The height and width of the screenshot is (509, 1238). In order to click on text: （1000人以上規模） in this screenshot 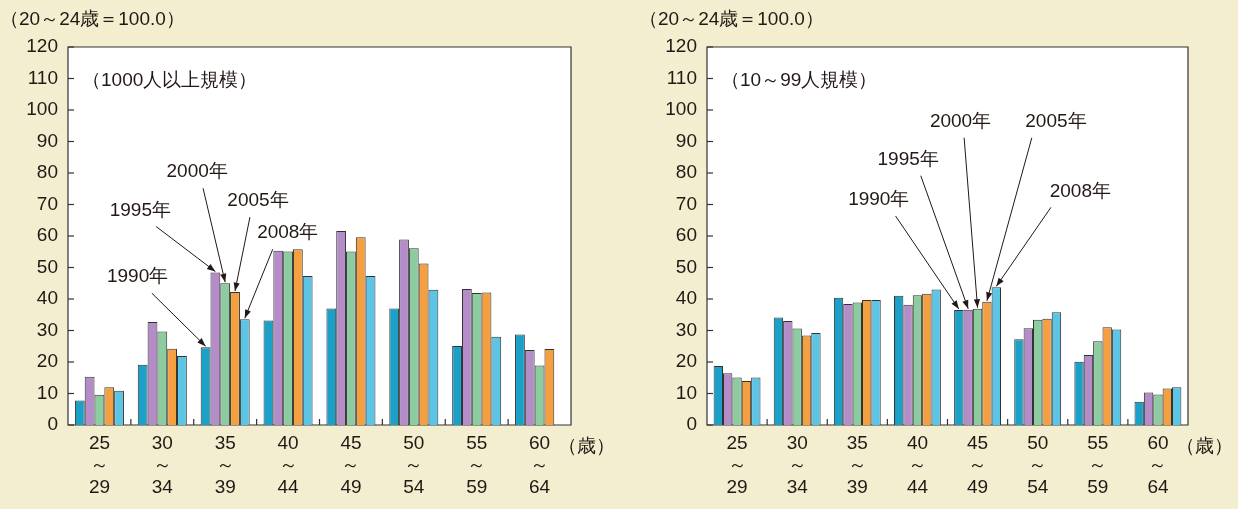, I will do `click(170, 80)`.